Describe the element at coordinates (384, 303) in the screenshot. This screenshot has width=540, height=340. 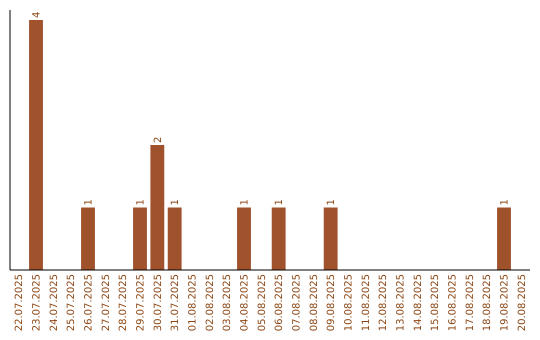
I see `x-tick-label: 12.08.2025` at that location.